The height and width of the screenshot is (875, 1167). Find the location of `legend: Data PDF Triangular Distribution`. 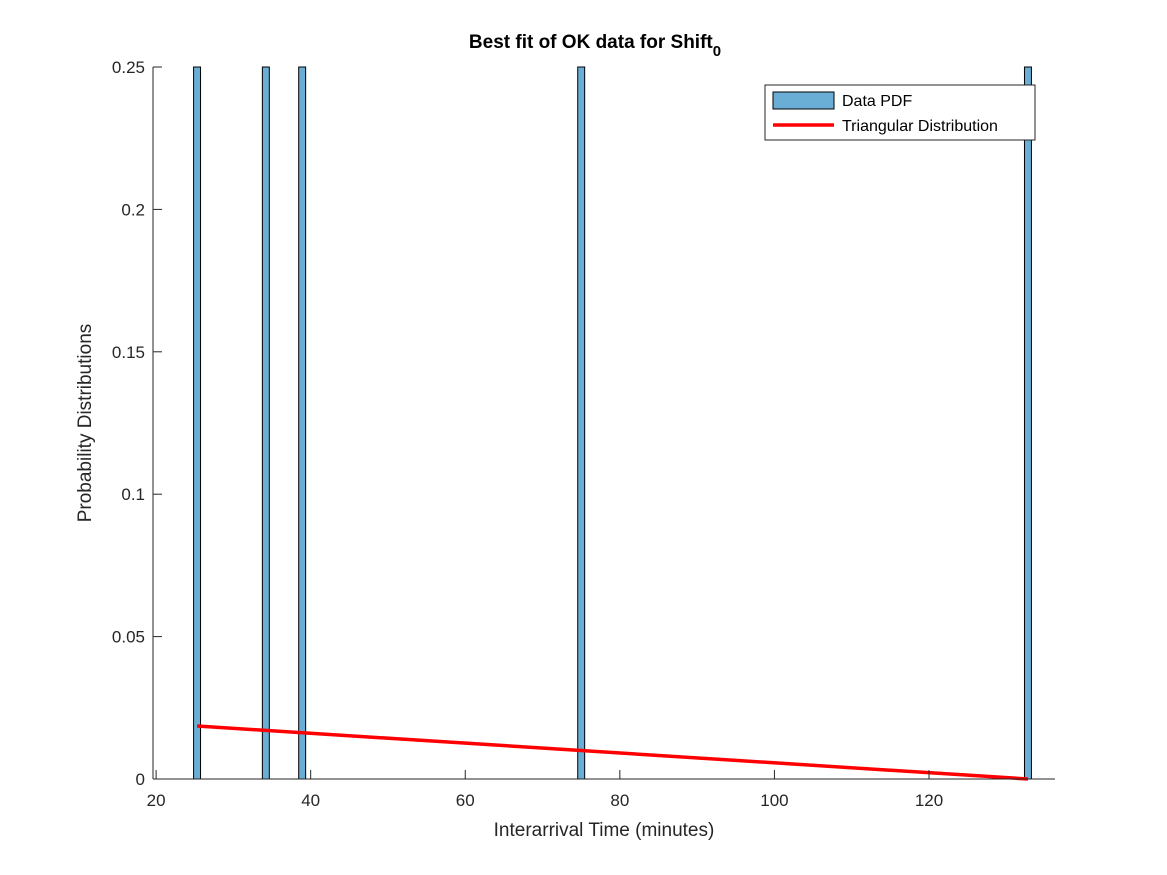

legend: Data PDF Triangular Distribution is located at coordinates (900, 112).